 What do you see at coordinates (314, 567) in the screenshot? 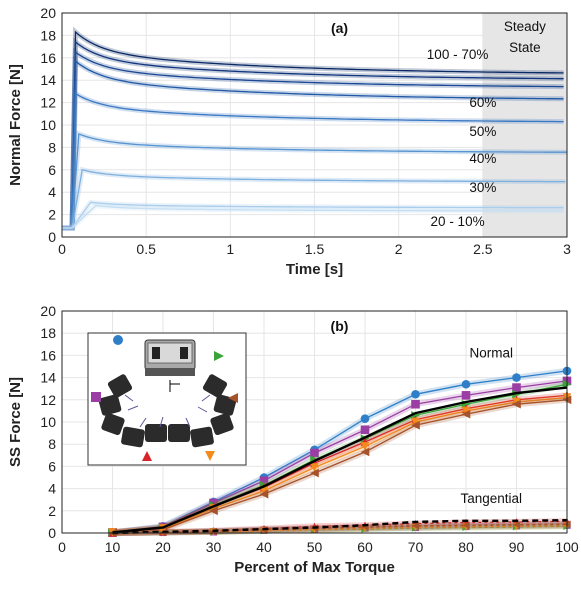
I see `panel-b-x-axis-label: Percent of Max Torque` at bounding box center [314, 567].